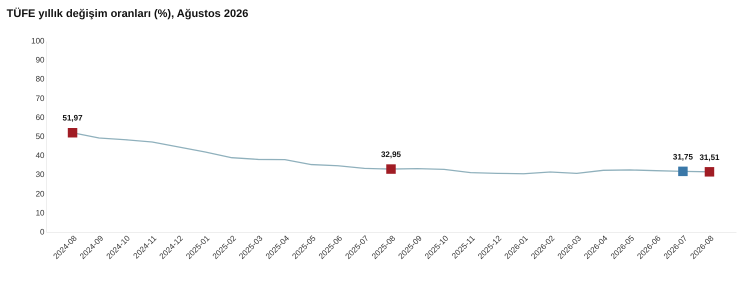  I want to click on y-tick-label: 40, so click(41, 155).